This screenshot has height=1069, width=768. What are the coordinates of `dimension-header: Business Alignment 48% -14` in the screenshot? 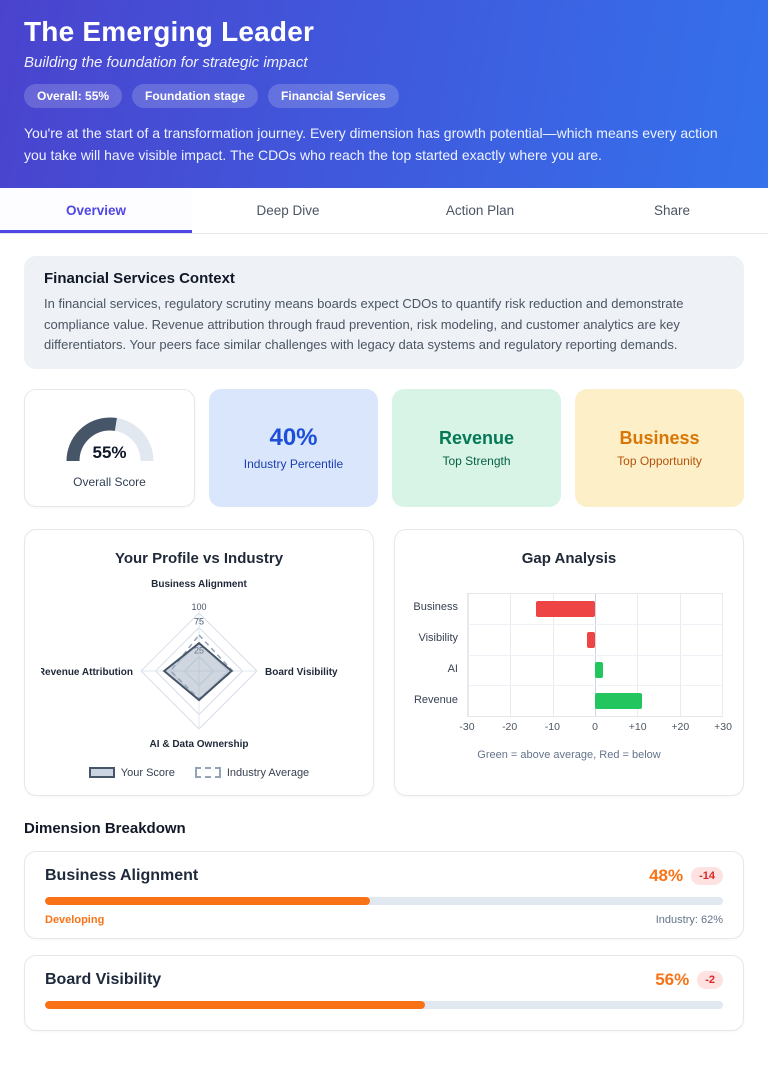 It's located at (384, 876).